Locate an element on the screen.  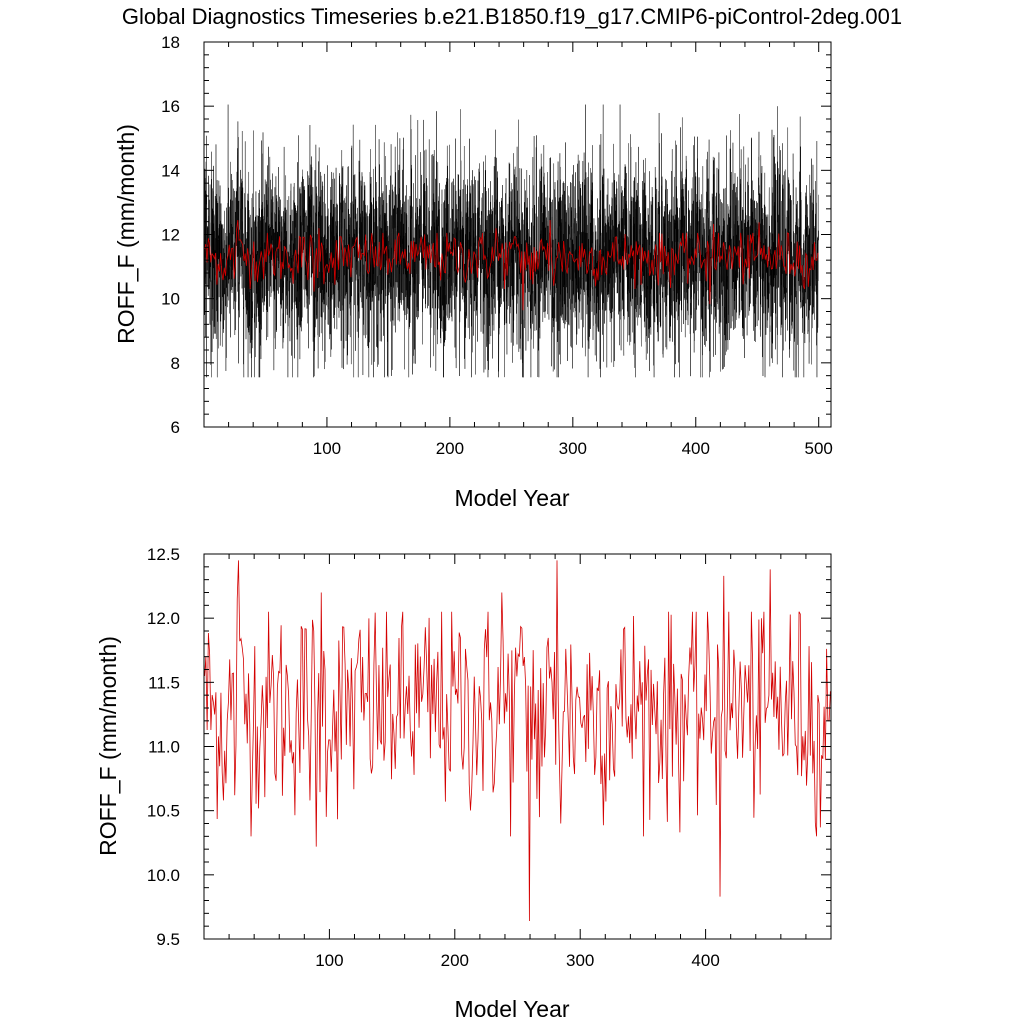
top-y-tick-label: 14 is located at coordinates (170, 170).